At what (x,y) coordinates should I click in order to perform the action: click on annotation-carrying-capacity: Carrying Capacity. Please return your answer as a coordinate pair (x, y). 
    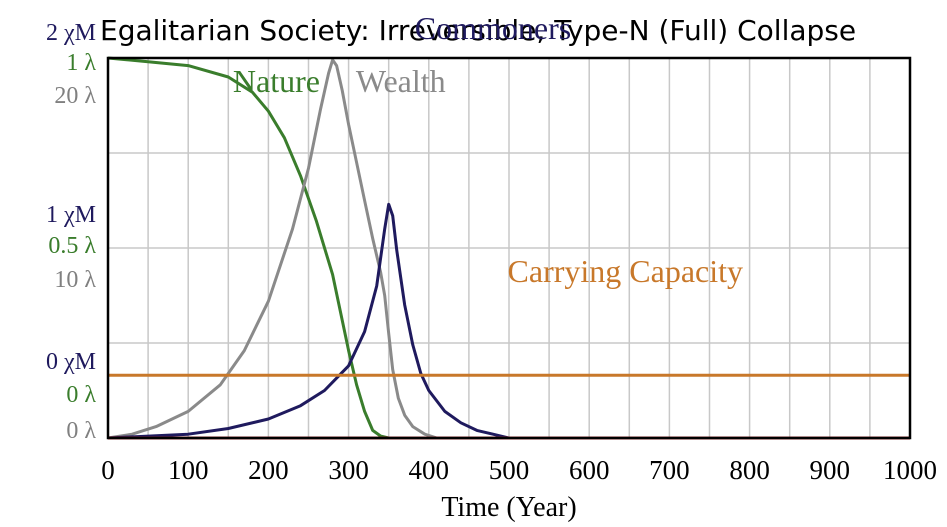
    Looking at the image, I should click on (625, 271).